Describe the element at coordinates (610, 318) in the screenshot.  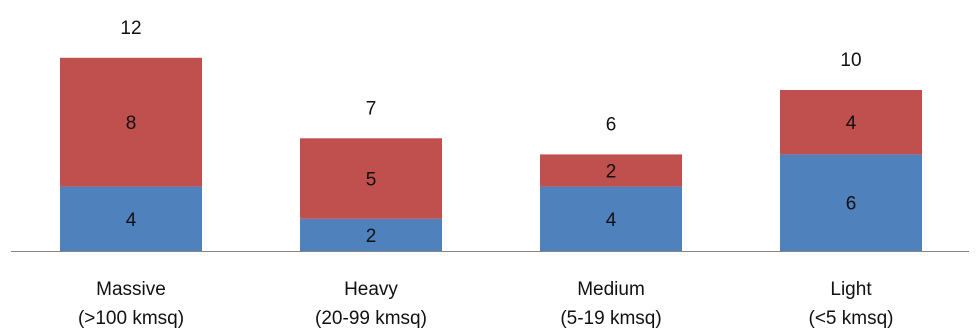
I see `category-label-medium-line-2: (5-19 kmsq)` at that location.